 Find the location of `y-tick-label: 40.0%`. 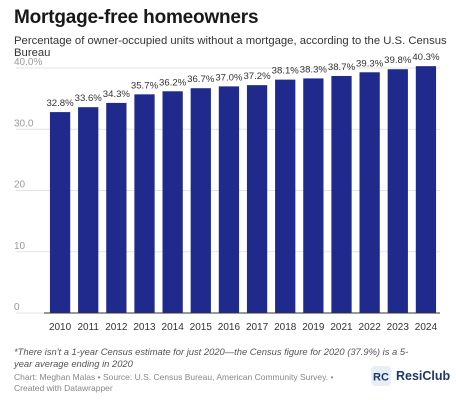

y-tick-label: 40.0% is located at coordinates (28, 62).